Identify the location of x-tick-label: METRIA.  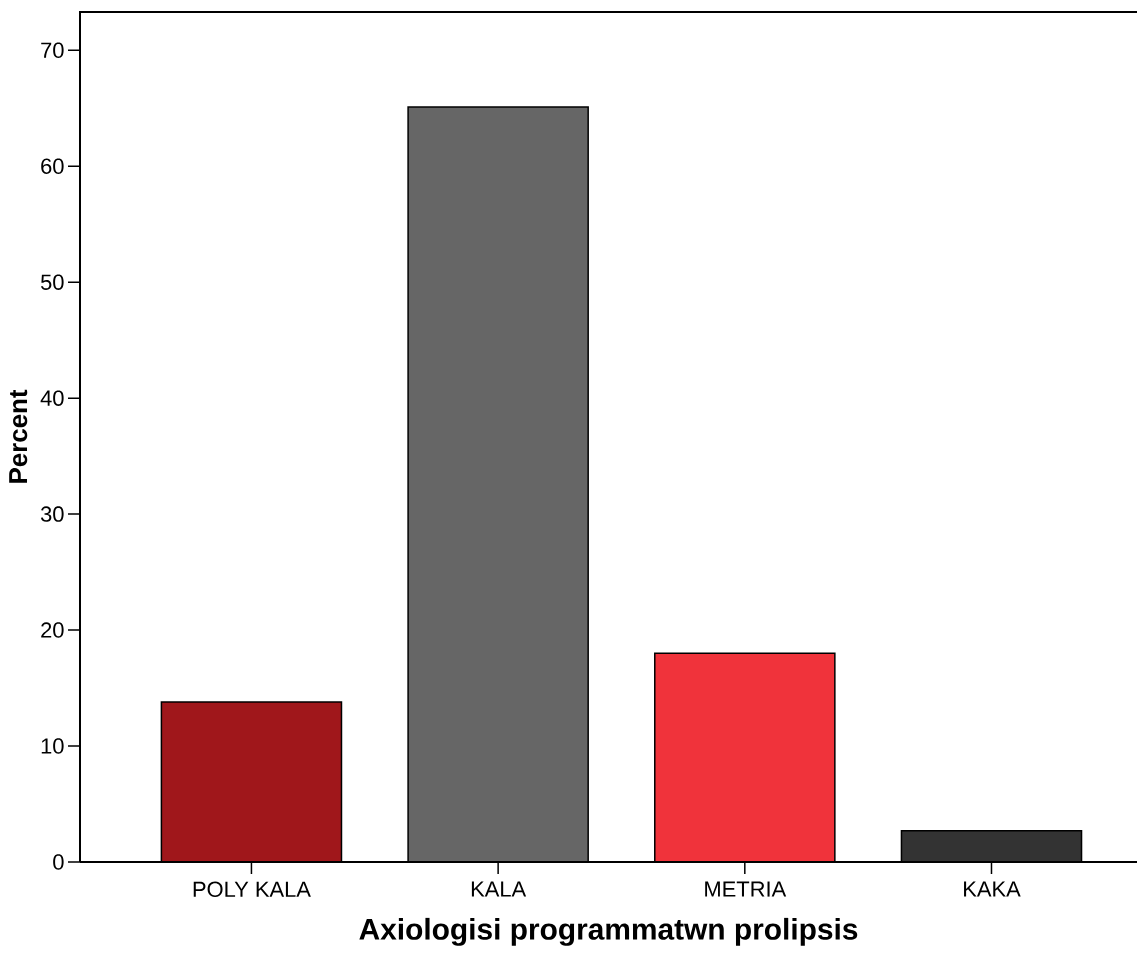
(746, 889).